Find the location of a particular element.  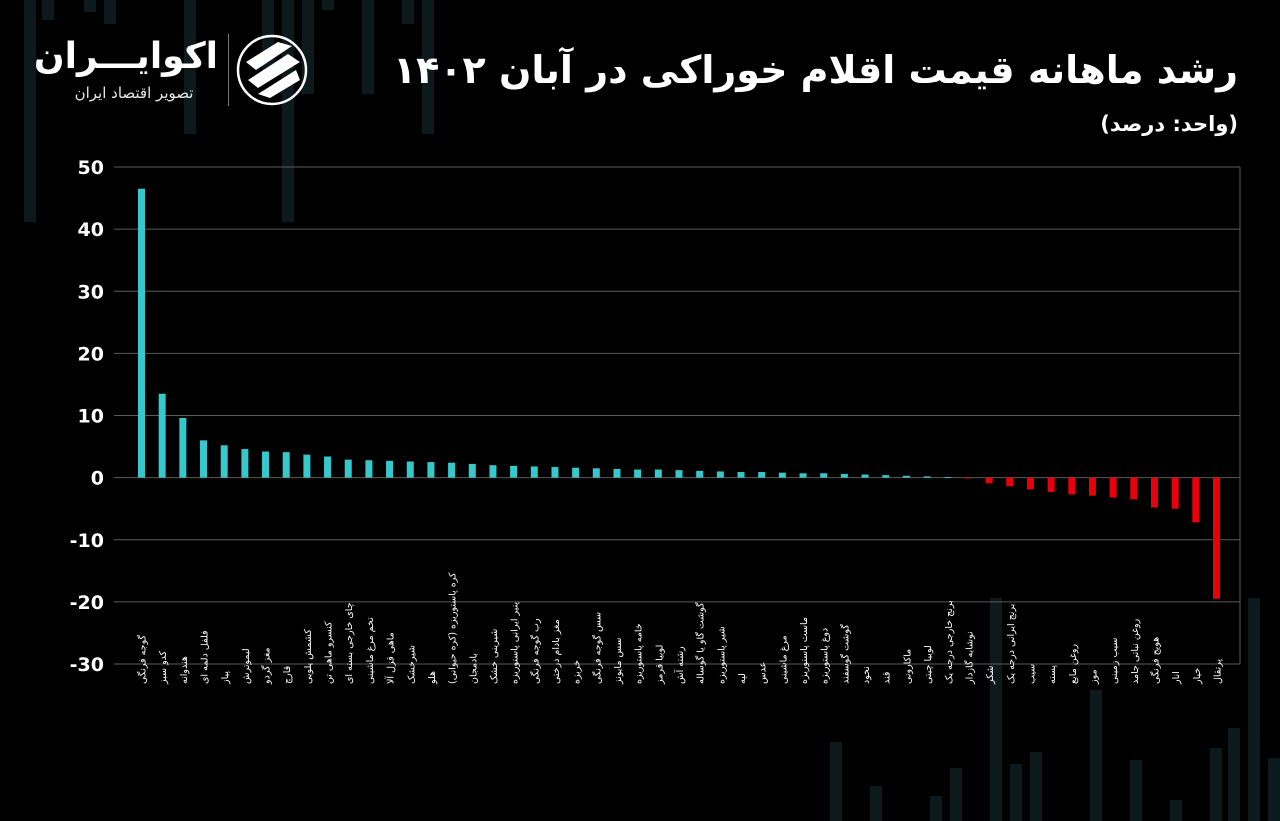

x-tick-label: مرغ ماشینی is located at coordinates (783, 659).